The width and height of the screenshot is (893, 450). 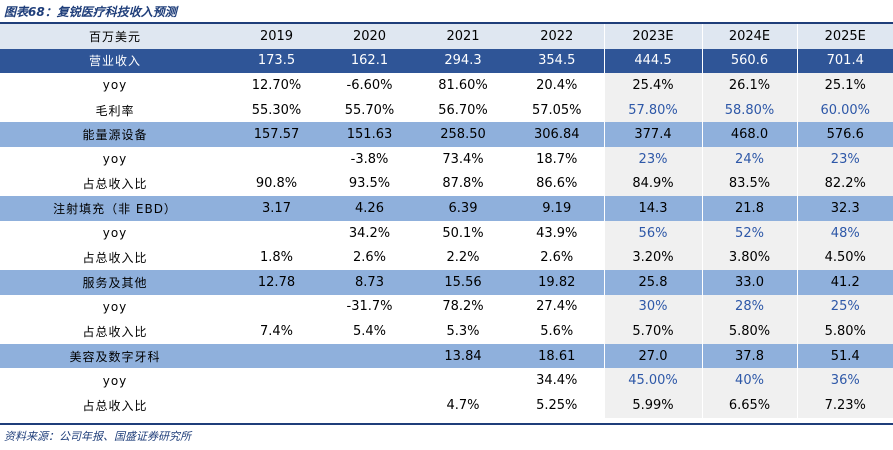 What do you see at coordinates (652, 405) in the screenshot?
I see `table-cell: 5.99%` at bounding box center [652, 405].